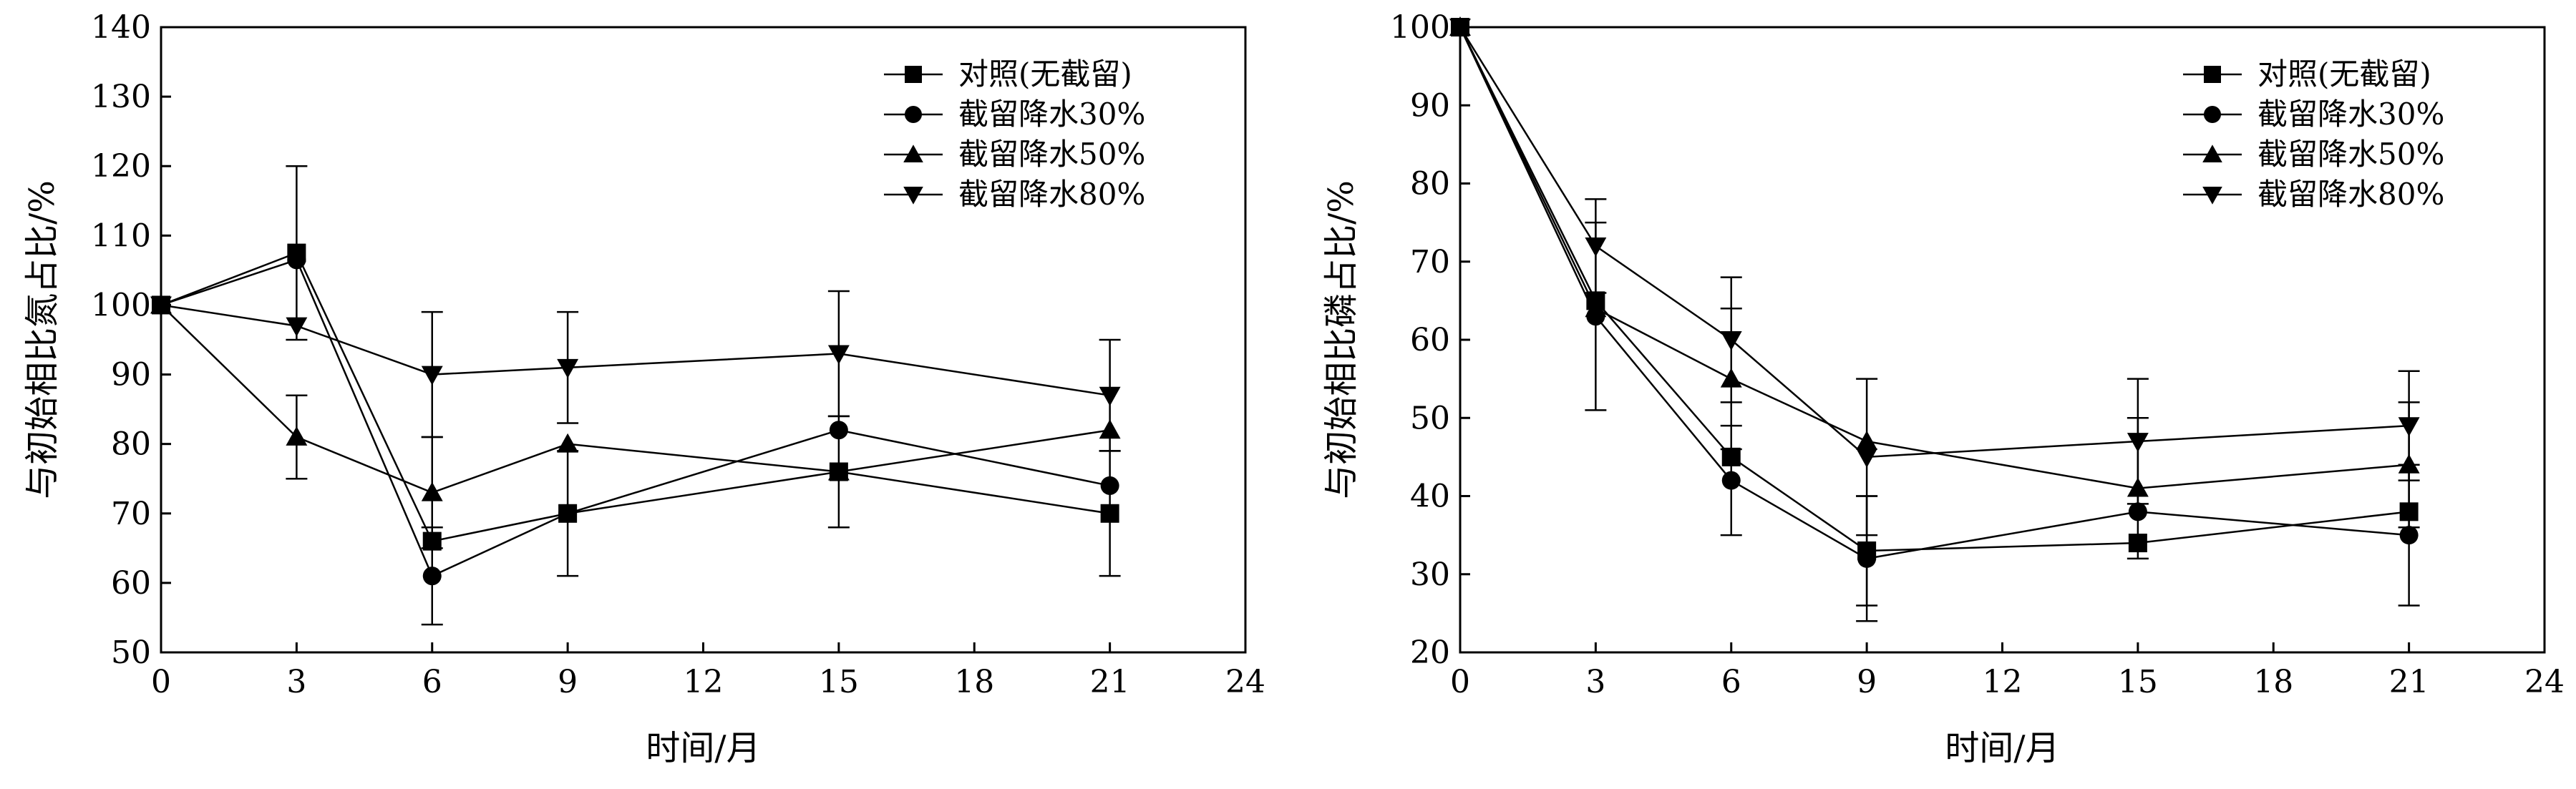  What do you see at coordinates (121, 27) in the screenshot?
I see `y-tick-label: 140` at bounding box center [121, 27].